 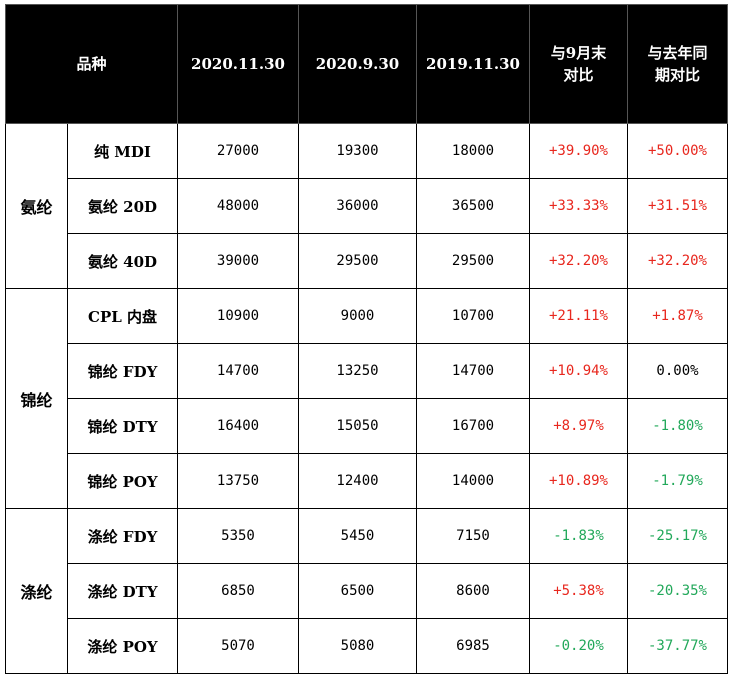 What do you see at coordinates (677, 646) in the screenshot?
I see `change-vs-last-year: -37.77%` at bounding box center [677, 646].